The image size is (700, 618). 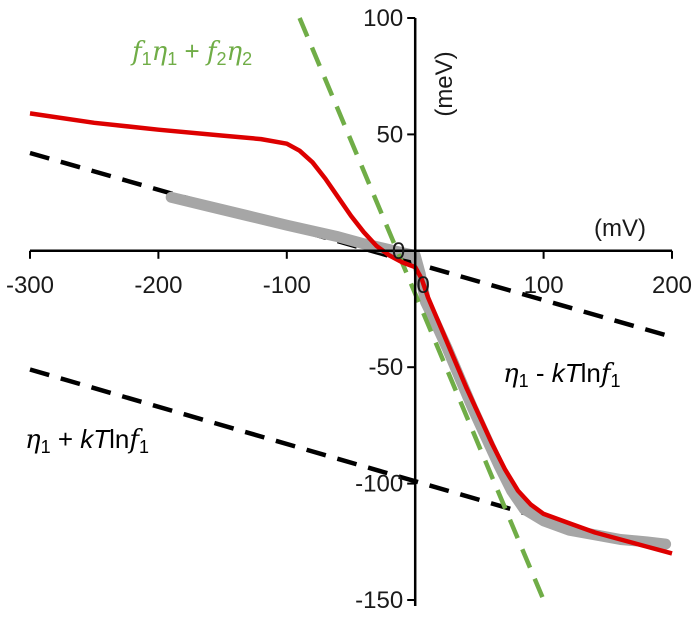 I want to click on y-tick-label: 0, so click(x=398, y=251).